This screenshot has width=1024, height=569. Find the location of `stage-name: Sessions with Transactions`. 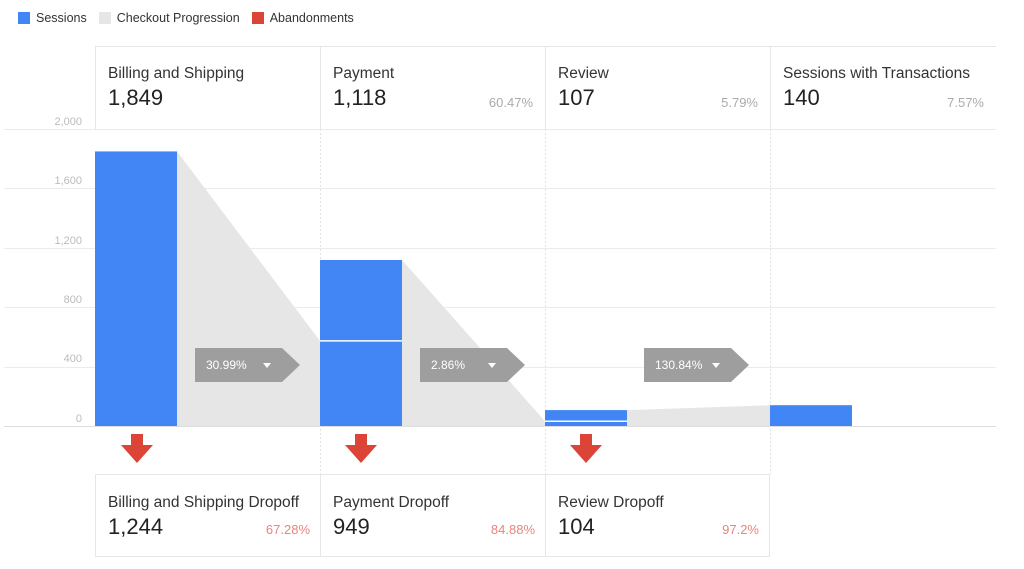

stage-name: Sessions with Transactions is located at coordinates (876, 73).